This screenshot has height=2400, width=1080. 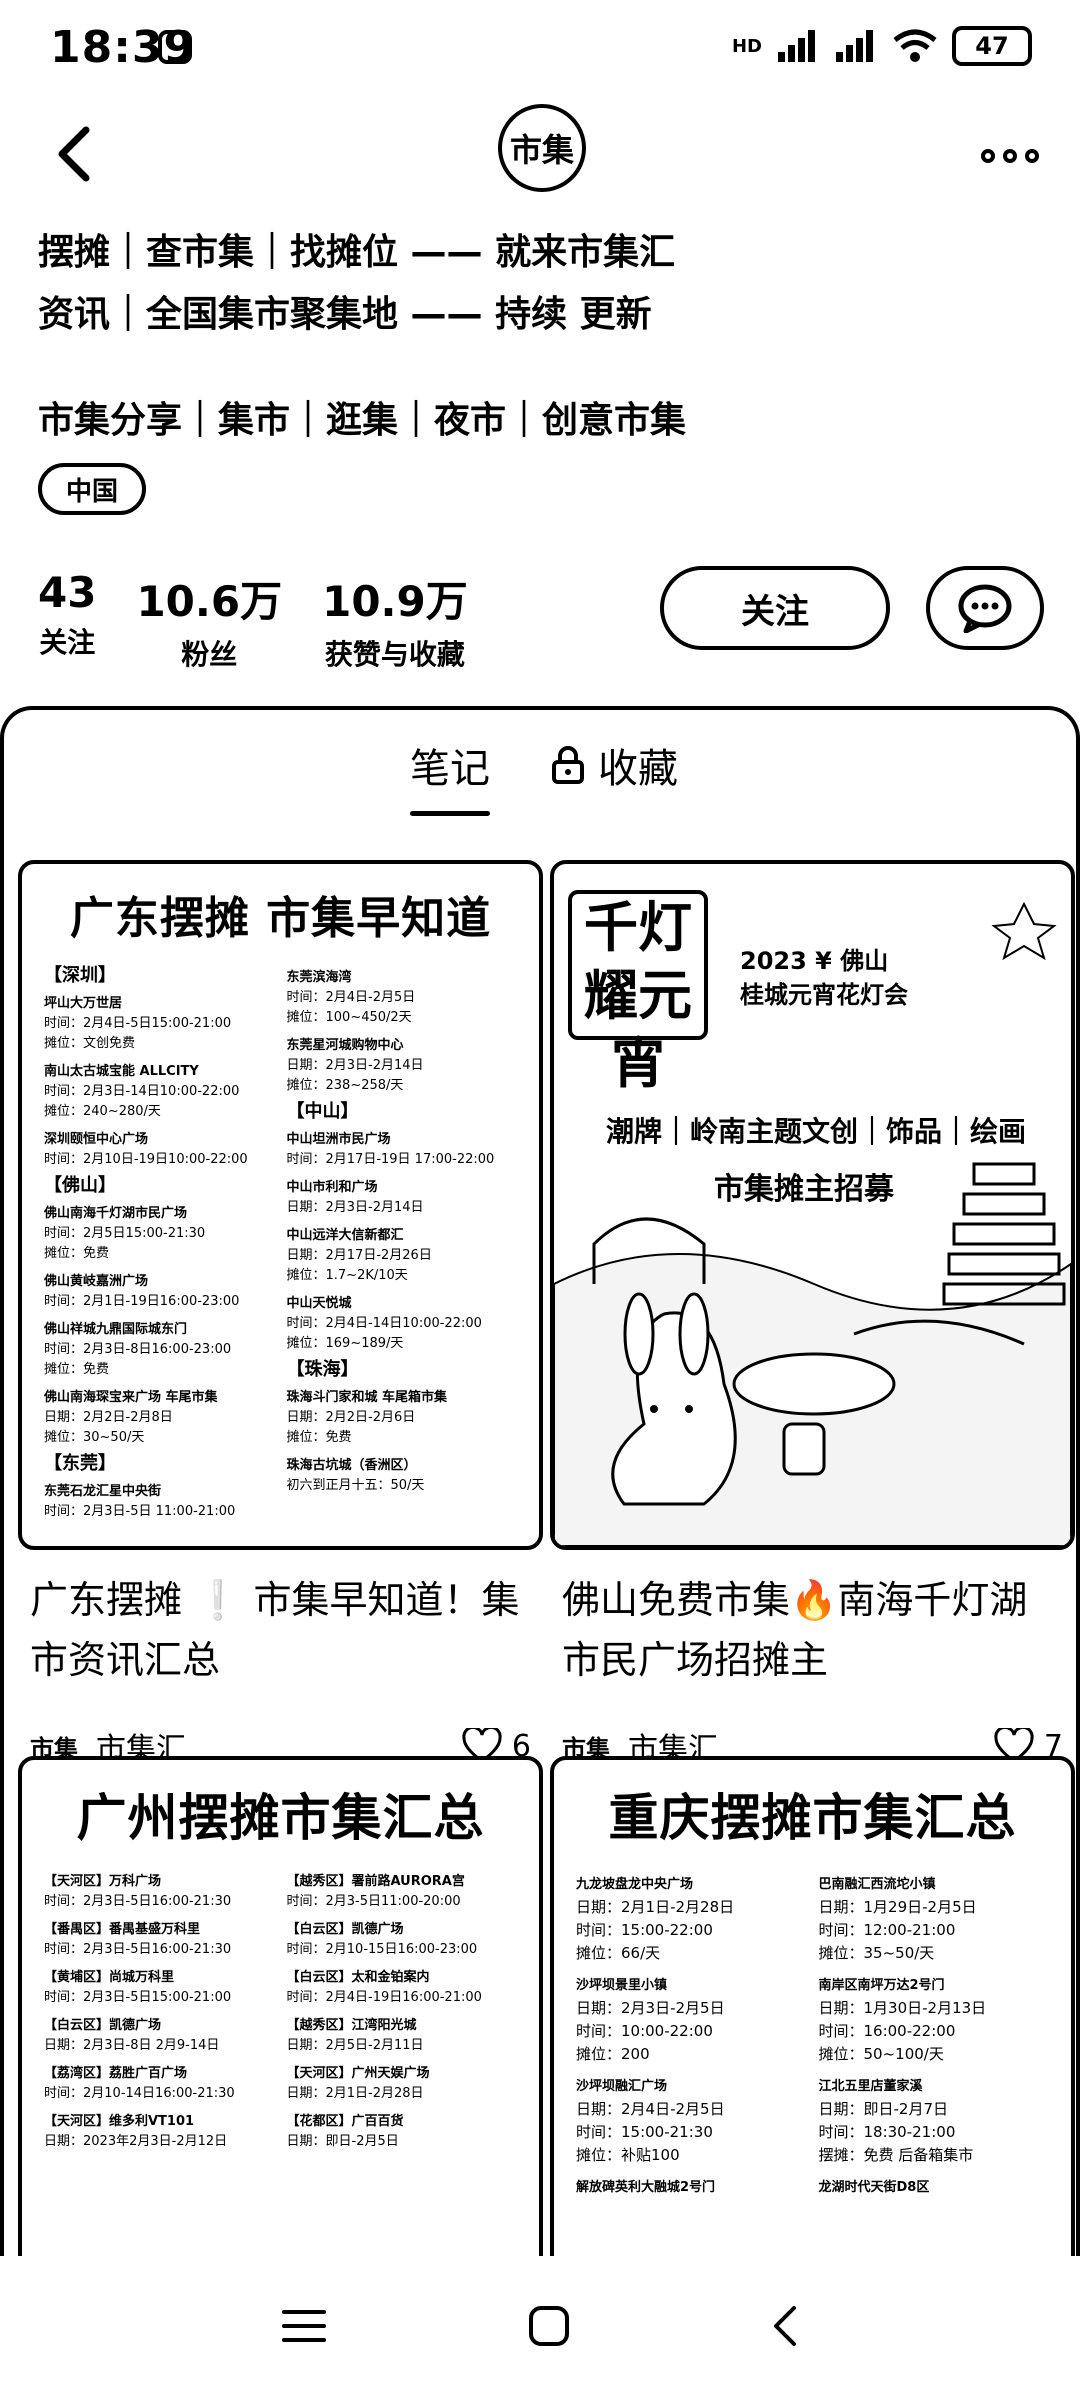 What do you see at coordinates (159, 1234) in the screenshot?
I see `poster-entry: 佛山南海千灯湖市民广场 时间：2月5日15:00-21:30 摊位：免费` at bounding box center [159, 1234].